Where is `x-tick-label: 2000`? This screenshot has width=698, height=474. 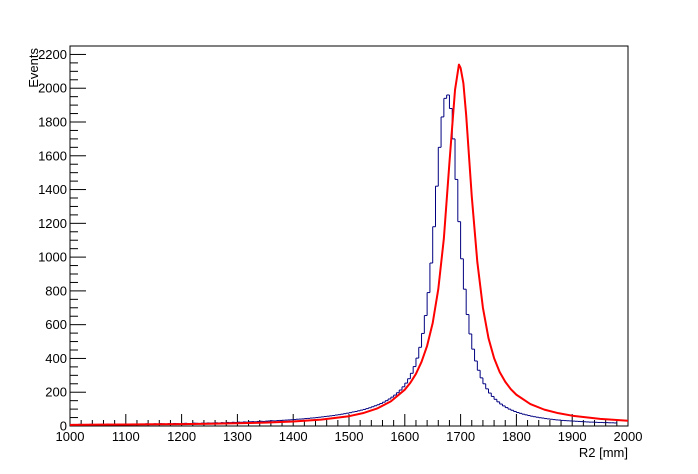 x-tick-label: 2000 is located at coordinates (628, 436).